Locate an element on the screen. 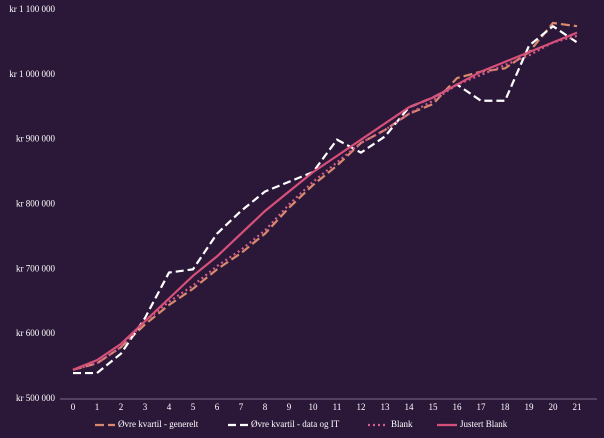 This screenshot has width=604, height=438. x-tick-label: 16 is located at coordinates (458, 407).